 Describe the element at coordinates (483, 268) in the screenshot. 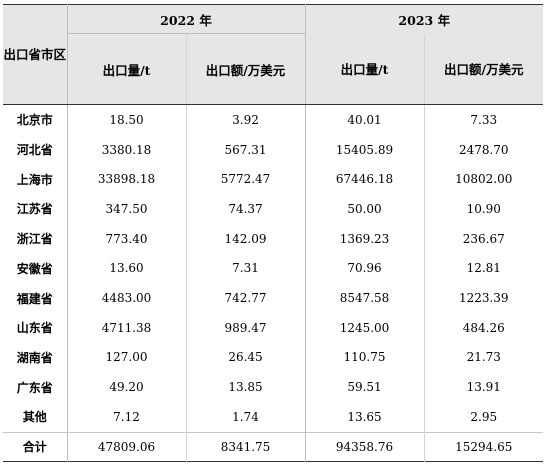

I see `value-2023-cell: 12.81` at that location.